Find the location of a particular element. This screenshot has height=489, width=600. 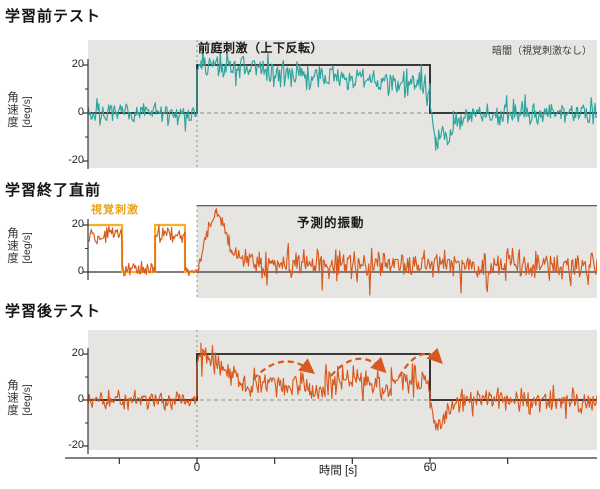

panel3-yaxis-unit: [deg/s] is located at coordinates (27, 400).